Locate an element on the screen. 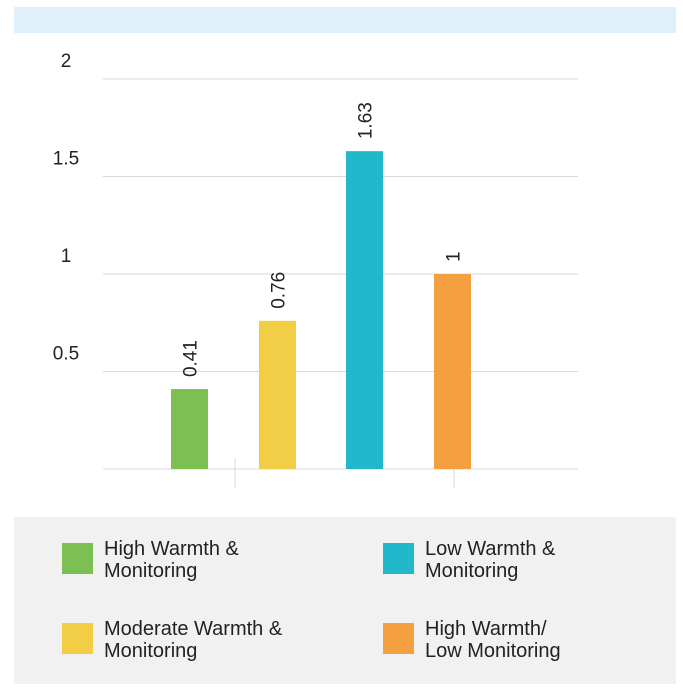  legend-item-high-warmth-monitoring: High Warmth & Monitoring is located at coordinates (193, 560).